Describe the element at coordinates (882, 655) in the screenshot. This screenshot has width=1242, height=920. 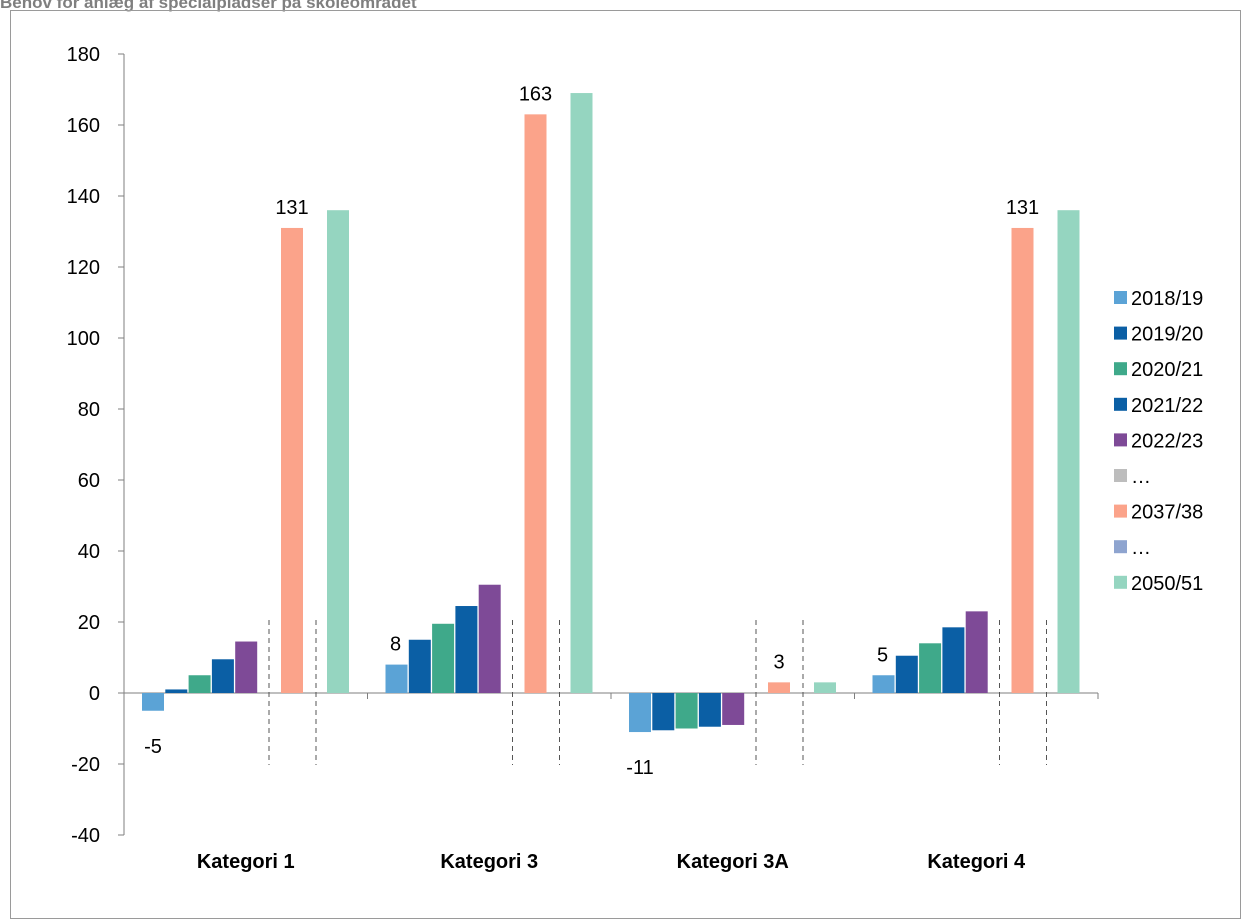
I see `data-label: 5` at that location.